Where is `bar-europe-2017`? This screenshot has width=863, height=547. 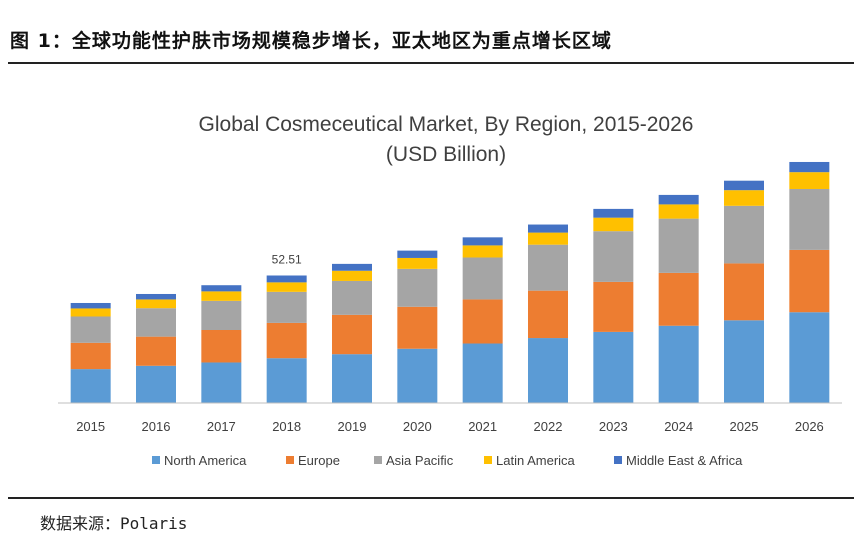 bar-europe-2017 is located at coordinates (221, 346).